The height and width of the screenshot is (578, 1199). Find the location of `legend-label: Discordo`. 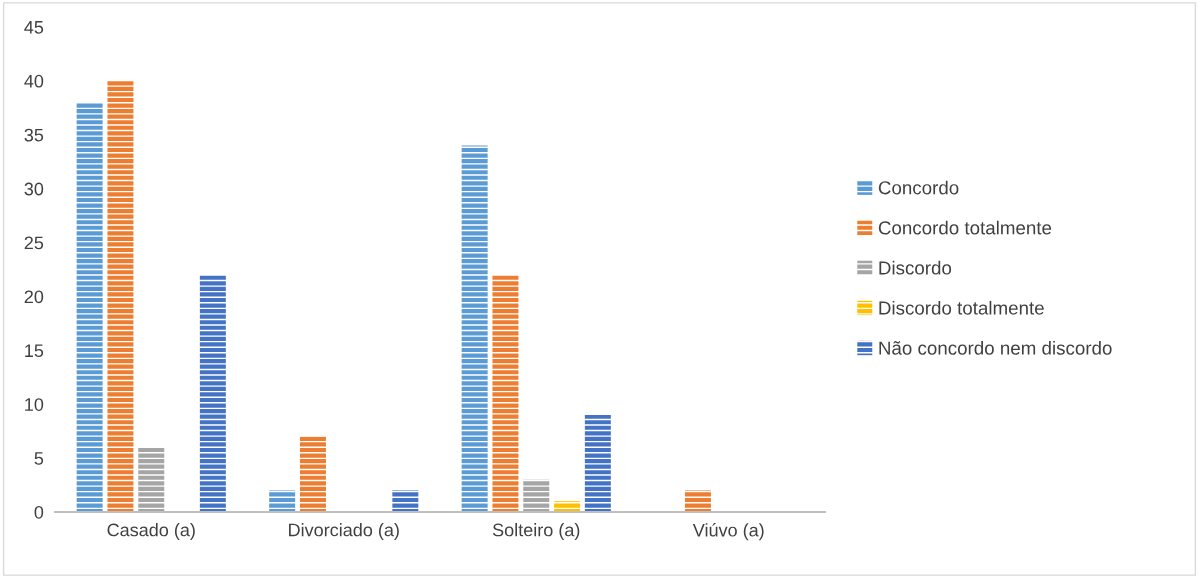

legend-label: Discordo is located at coordinates (915, 267).